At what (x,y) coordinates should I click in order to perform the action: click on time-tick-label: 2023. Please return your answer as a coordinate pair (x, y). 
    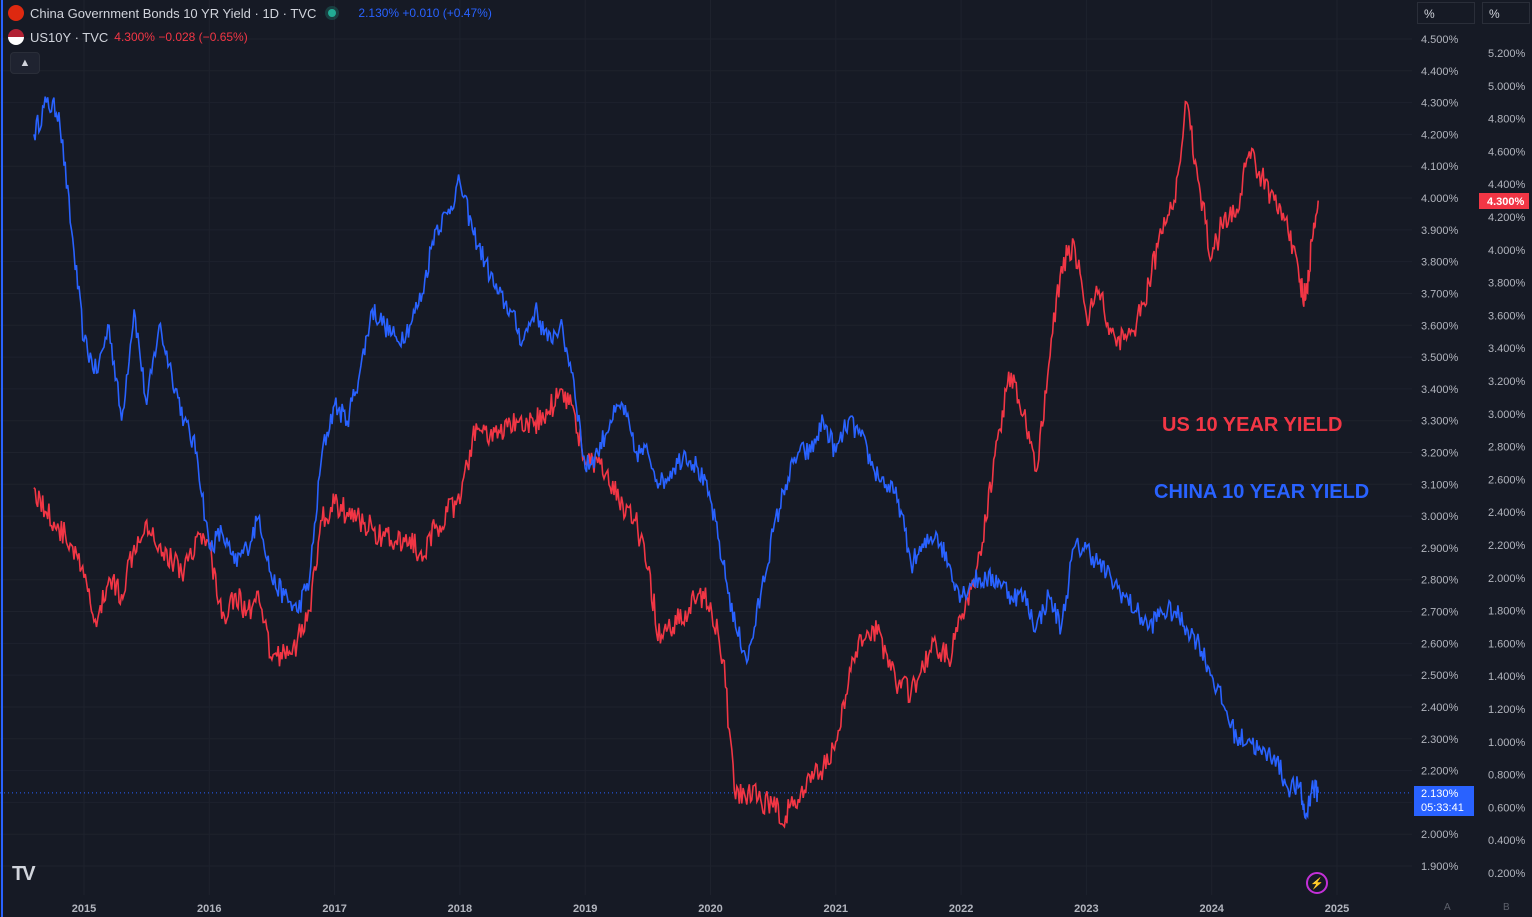
    Looking at the image, I should click on (1086, 909).